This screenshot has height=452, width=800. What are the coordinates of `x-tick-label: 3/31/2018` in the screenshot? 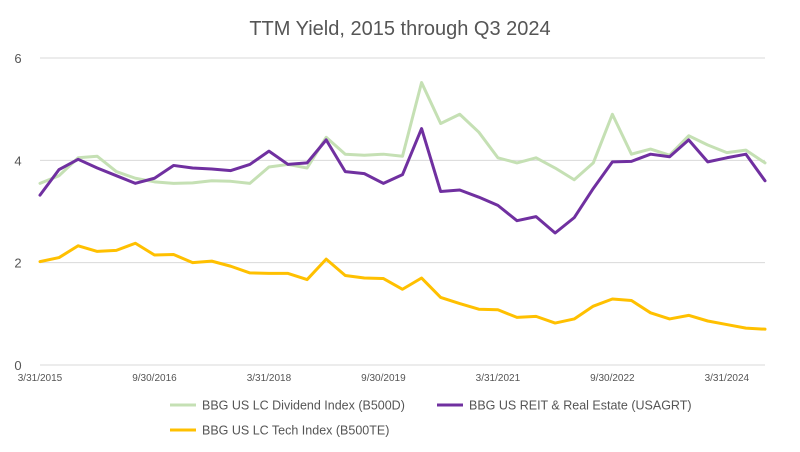 It's located at (269, 378).